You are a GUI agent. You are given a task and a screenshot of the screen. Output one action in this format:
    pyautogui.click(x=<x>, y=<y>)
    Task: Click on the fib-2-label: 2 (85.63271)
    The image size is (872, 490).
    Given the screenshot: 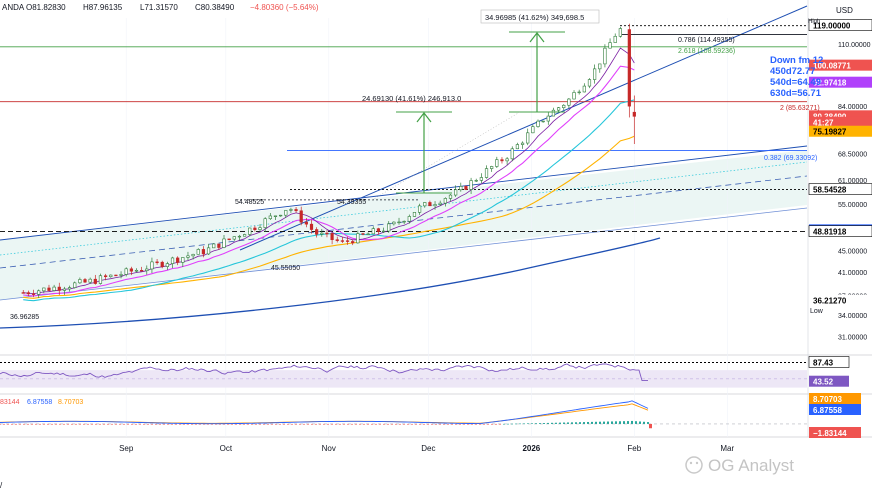 What is the action you would take?
    pyautogui.click(x=800, y=108)
    